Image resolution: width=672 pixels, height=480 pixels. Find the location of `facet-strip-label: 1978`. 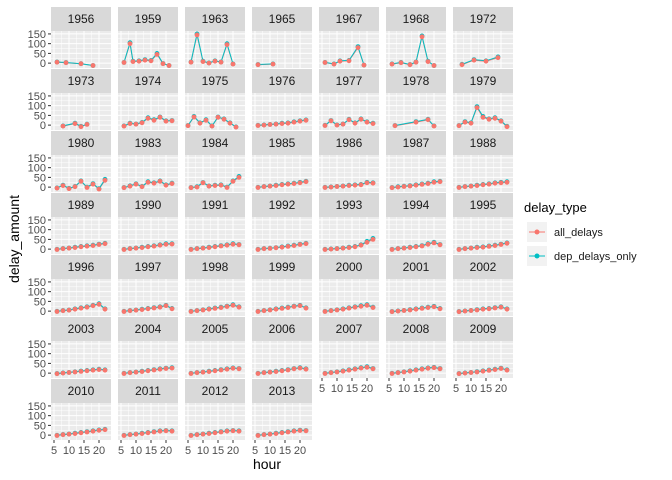

facet-strip-label: 1978 is located at coordinates (416, 81).